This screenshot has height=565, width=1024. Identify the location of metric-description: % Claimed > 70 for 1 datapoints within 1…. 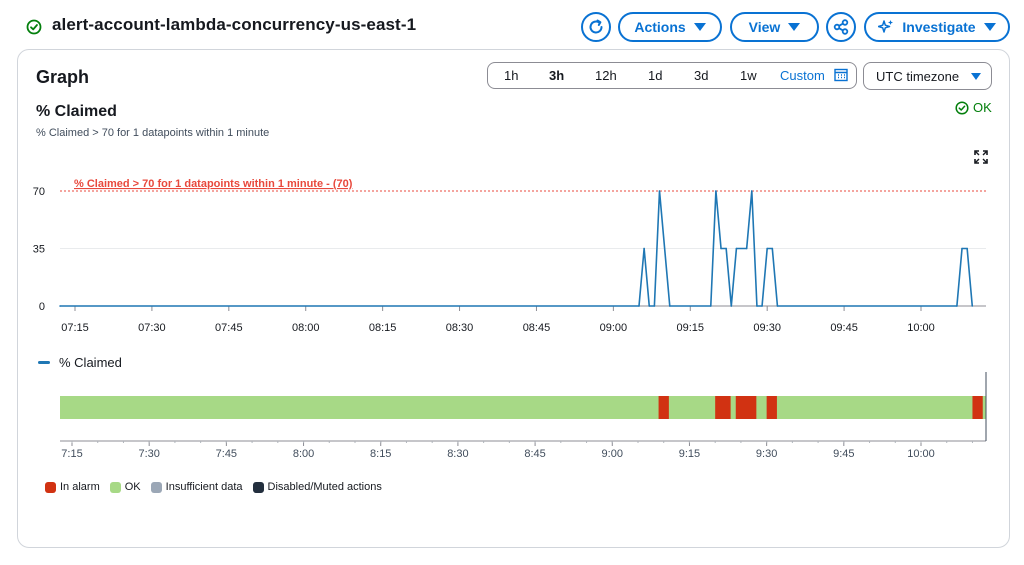
(153, 133).